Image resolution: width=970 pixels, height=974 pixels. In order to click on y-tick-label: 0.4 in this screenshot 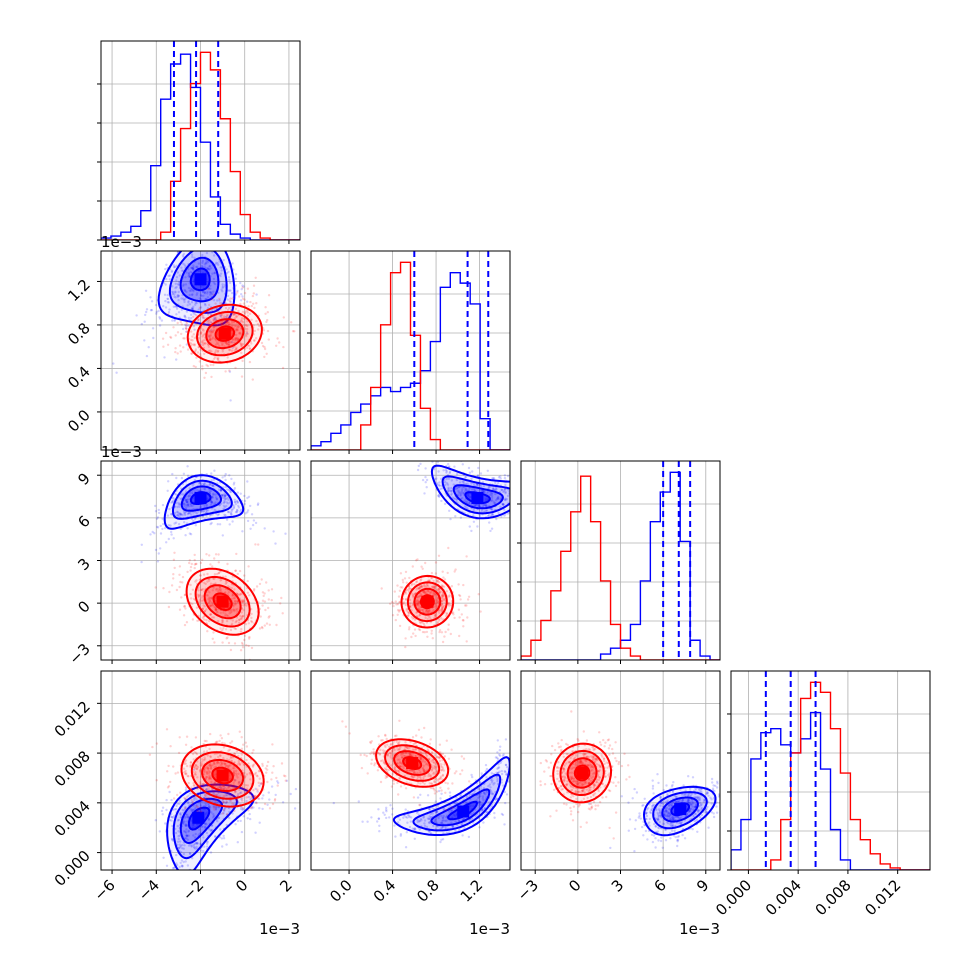, I will do `click(79, 378)`.